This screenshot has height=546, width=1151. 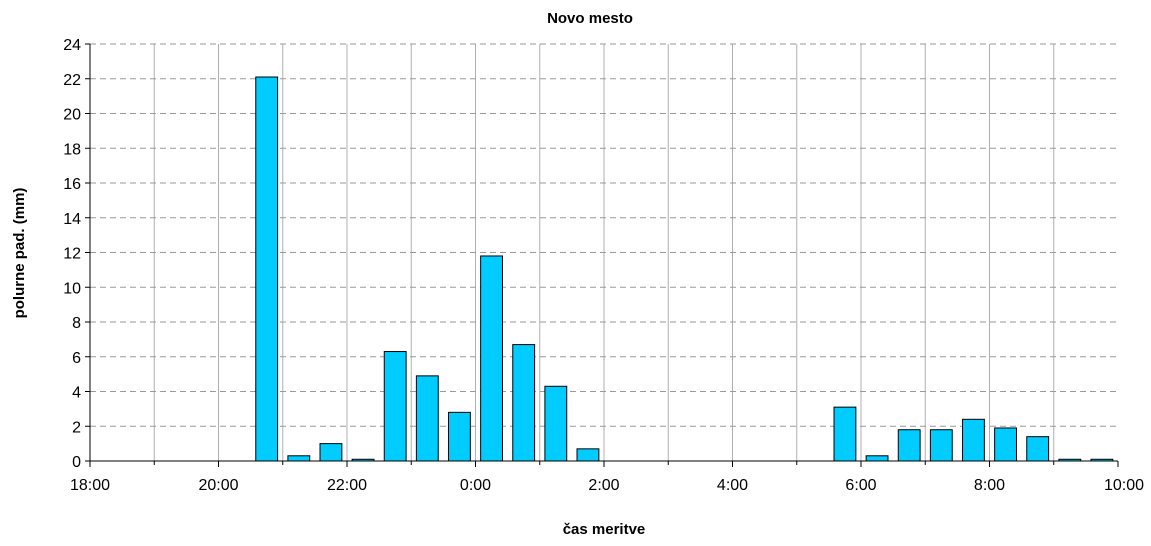 I want to click on y-tick-label: 16, so click(x=72, y=184).